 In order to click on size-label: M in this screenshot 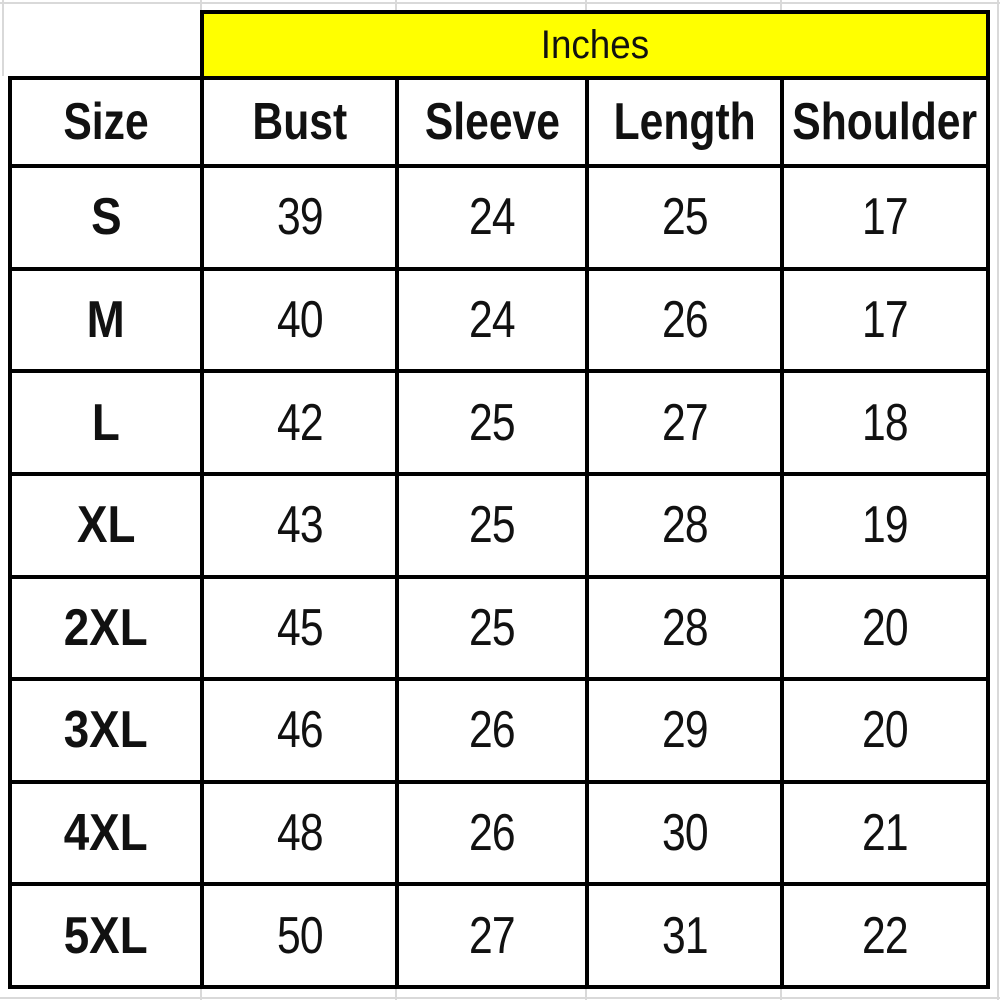, I will do `click(106, 320)`.